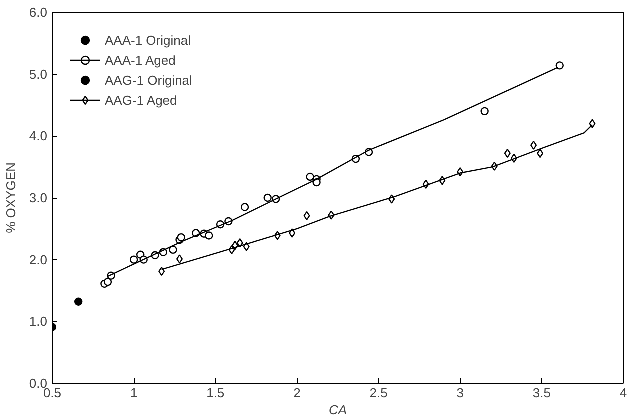 The height and width of the screenshot is (420, 637). Describe the element at coordinates (140, 60) in the screenshot. I see `legend-label: AAA-1 Aged` at that location.